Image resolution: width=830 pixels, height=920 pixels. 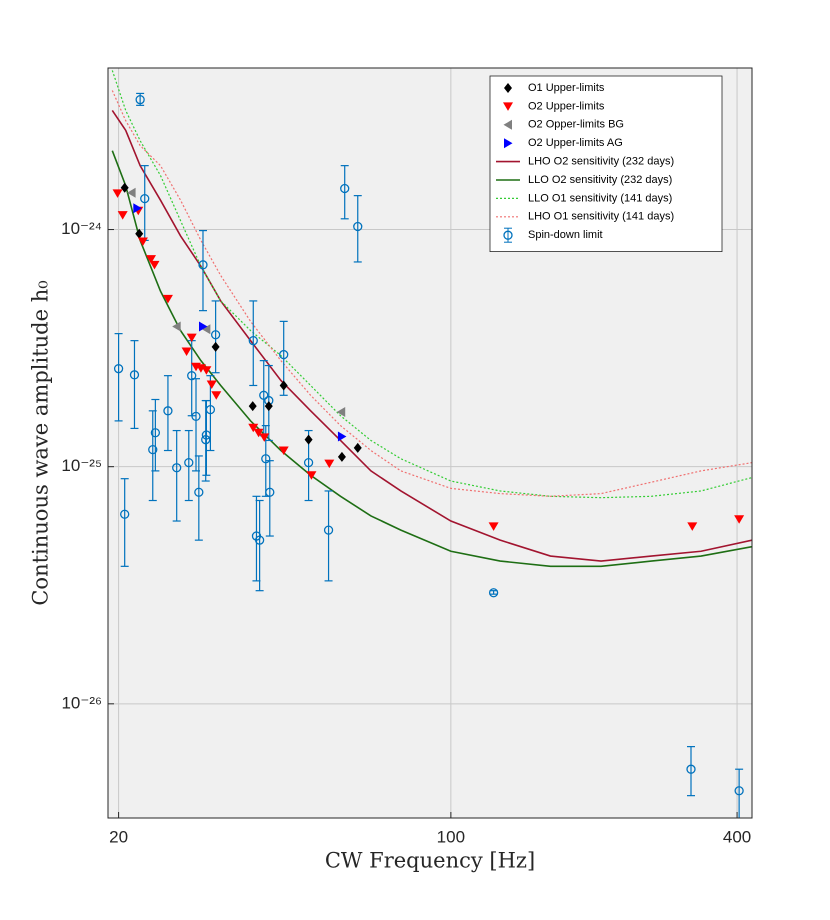 I want to click on legend-label: O1 Upper-limits, so click(x=566, y=88).